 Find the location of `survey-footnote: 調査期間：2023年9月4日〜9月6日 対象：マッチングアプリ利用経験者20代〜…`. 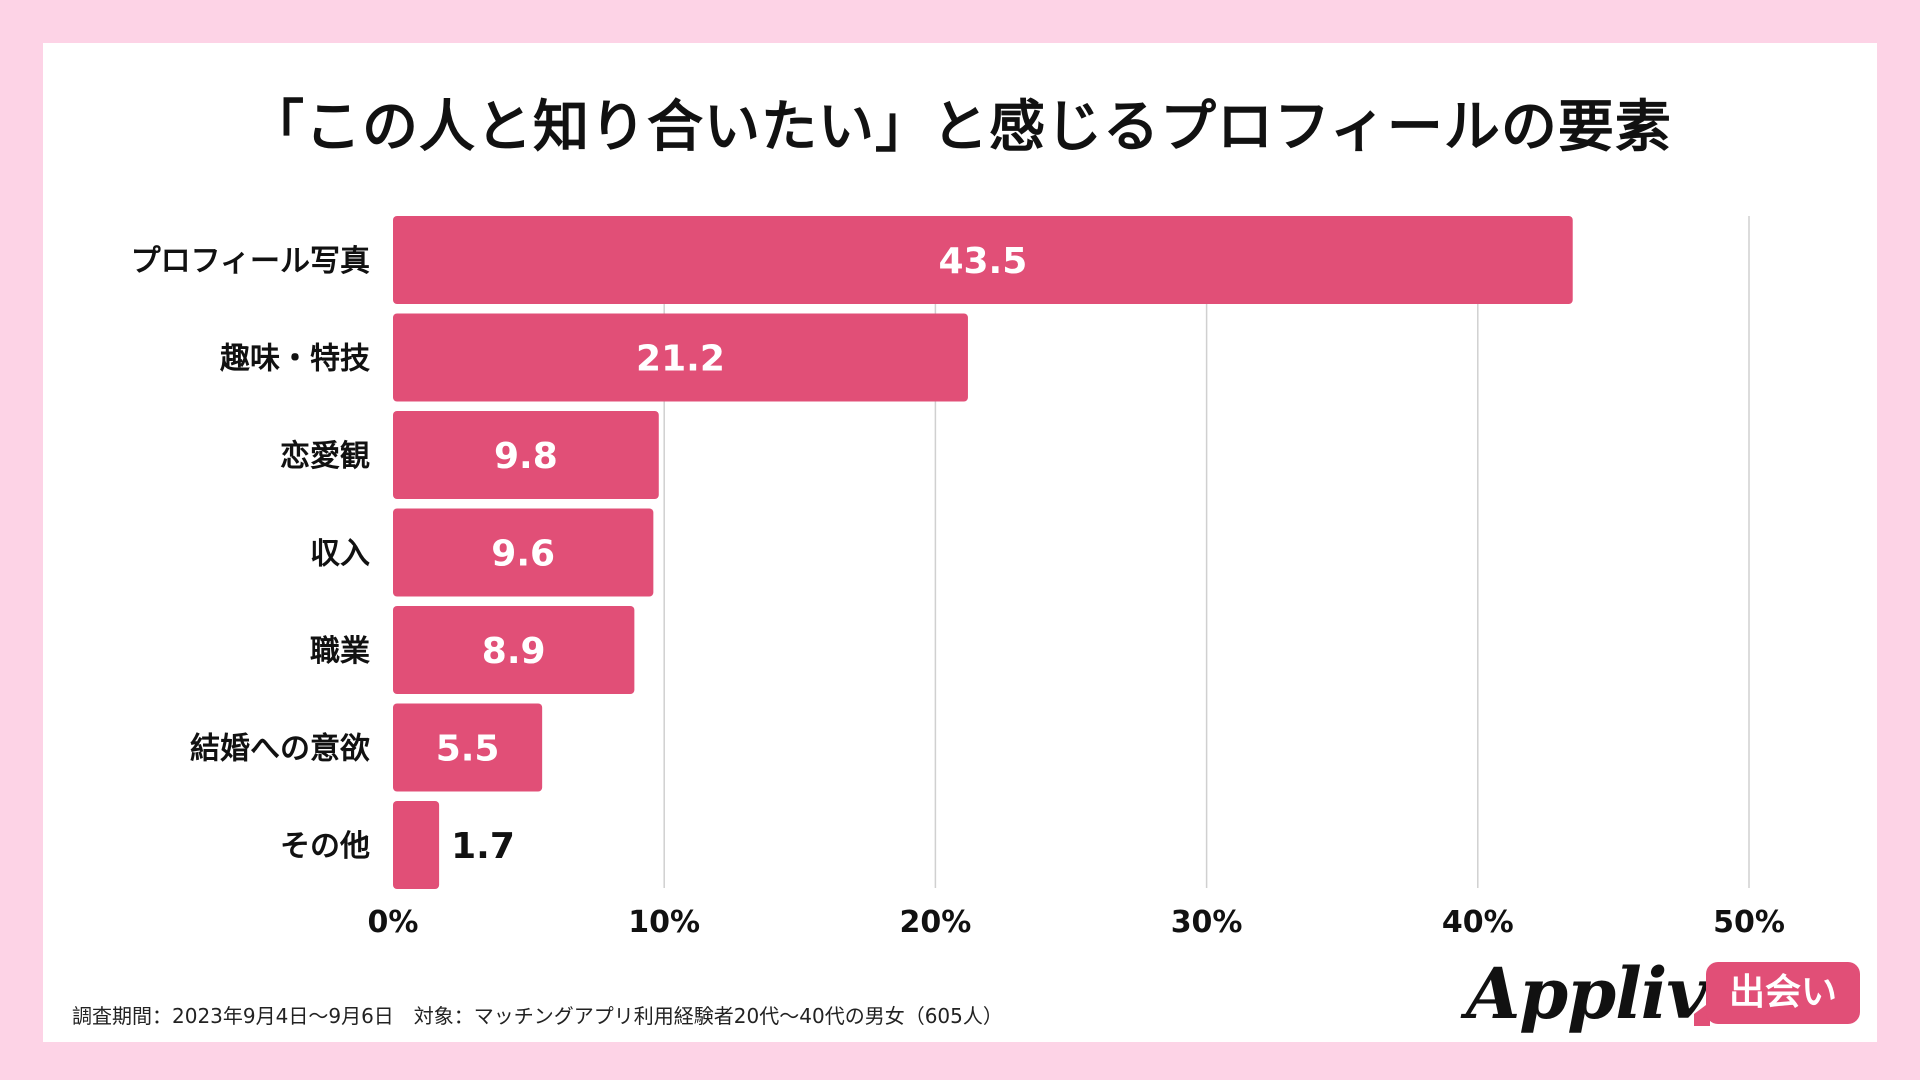

survey-footnote: 調査期間：2023年9月4日〜9月6日 対象：マッチングアプリ利用経験者20代〜… is located at coordinates (537, 1016).